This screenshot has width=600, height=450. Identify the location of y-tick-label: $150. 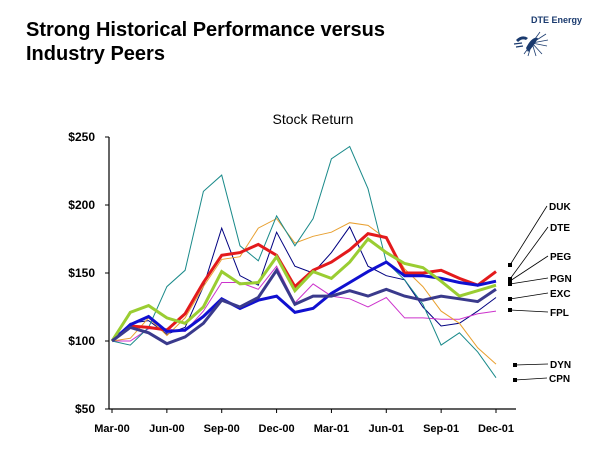
(81, 273).